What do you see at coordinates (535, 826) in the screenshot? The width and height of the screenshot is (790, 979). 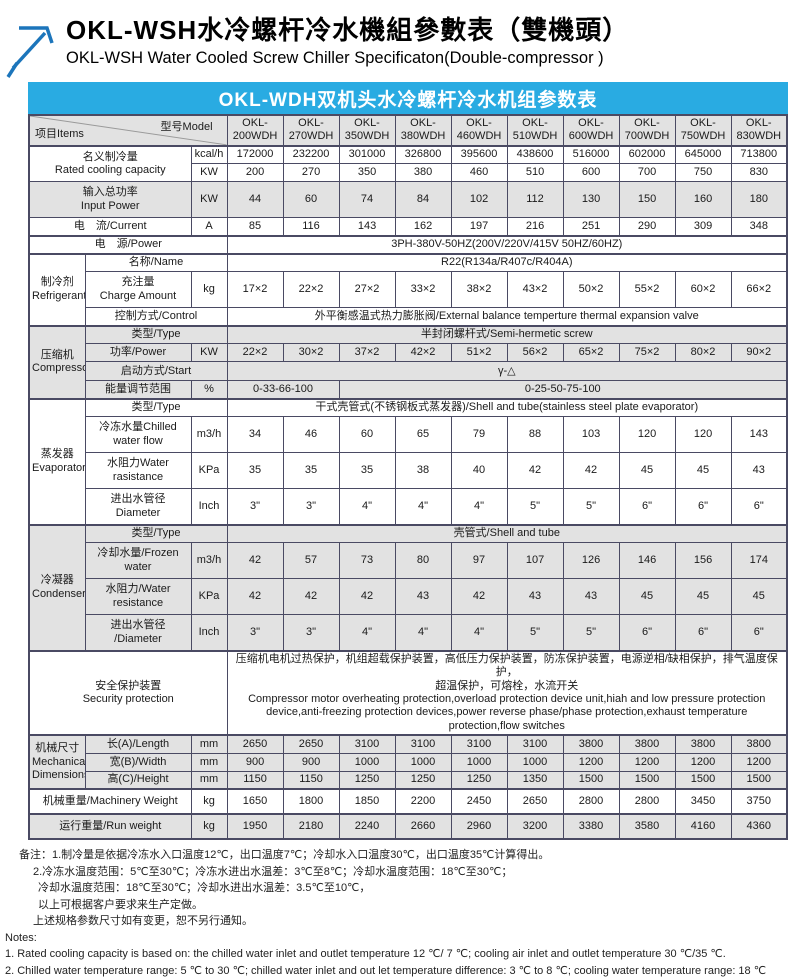 I see `run-weight-value-5: 3200` at bounding box center [535, 826].